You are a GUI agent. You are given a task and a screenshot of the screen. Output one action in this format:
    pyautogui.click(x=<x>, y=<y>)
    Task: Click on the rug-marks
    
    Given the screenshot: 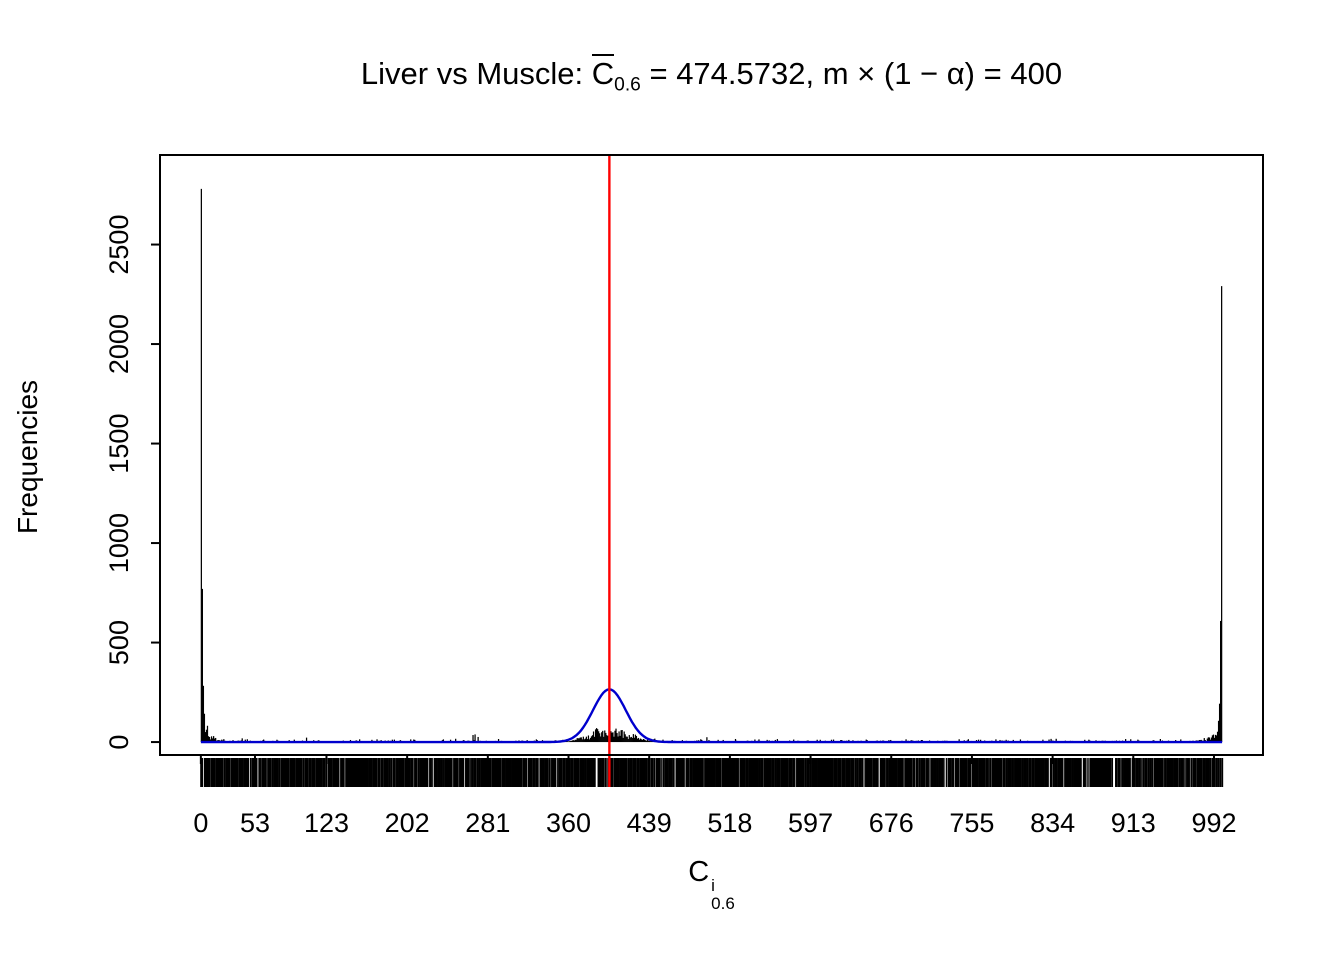 What is the action you would take?
    pyautogui.click(x=712, y=772)
    